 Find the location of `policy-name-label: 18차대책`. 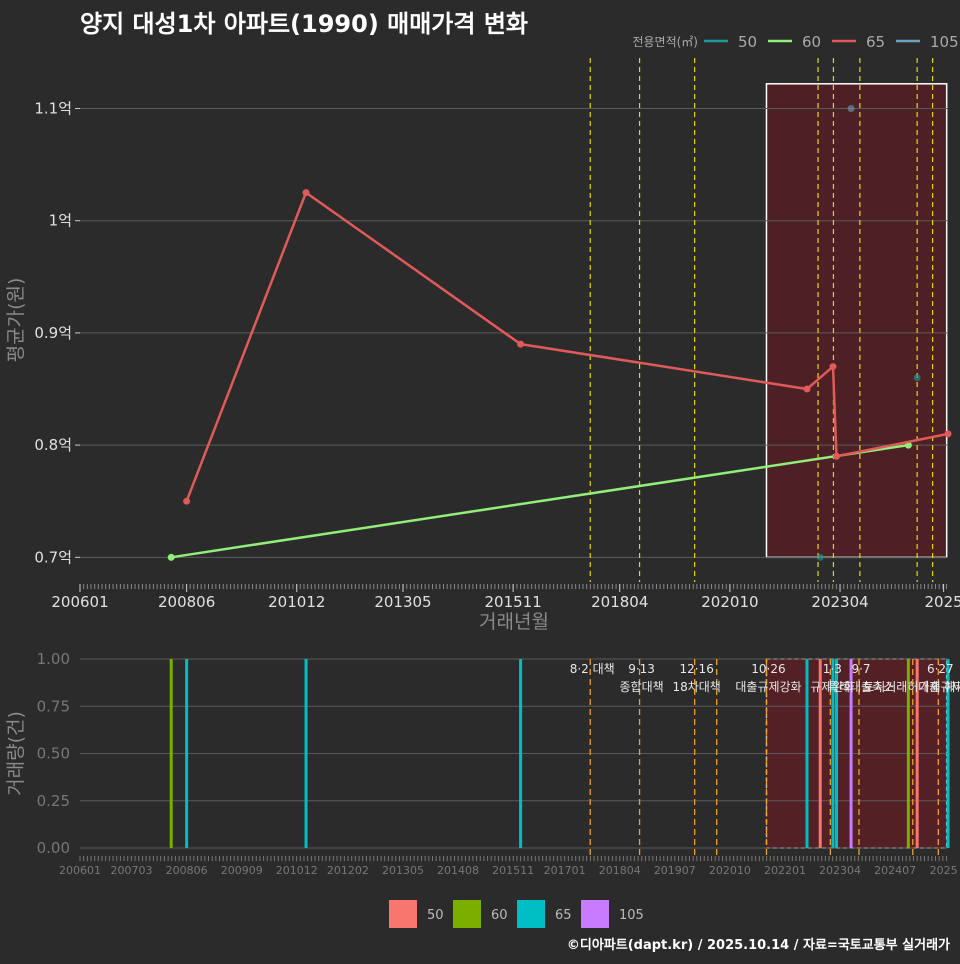

policy-name-label: 18차대책 is located at coordinates (696, 686).